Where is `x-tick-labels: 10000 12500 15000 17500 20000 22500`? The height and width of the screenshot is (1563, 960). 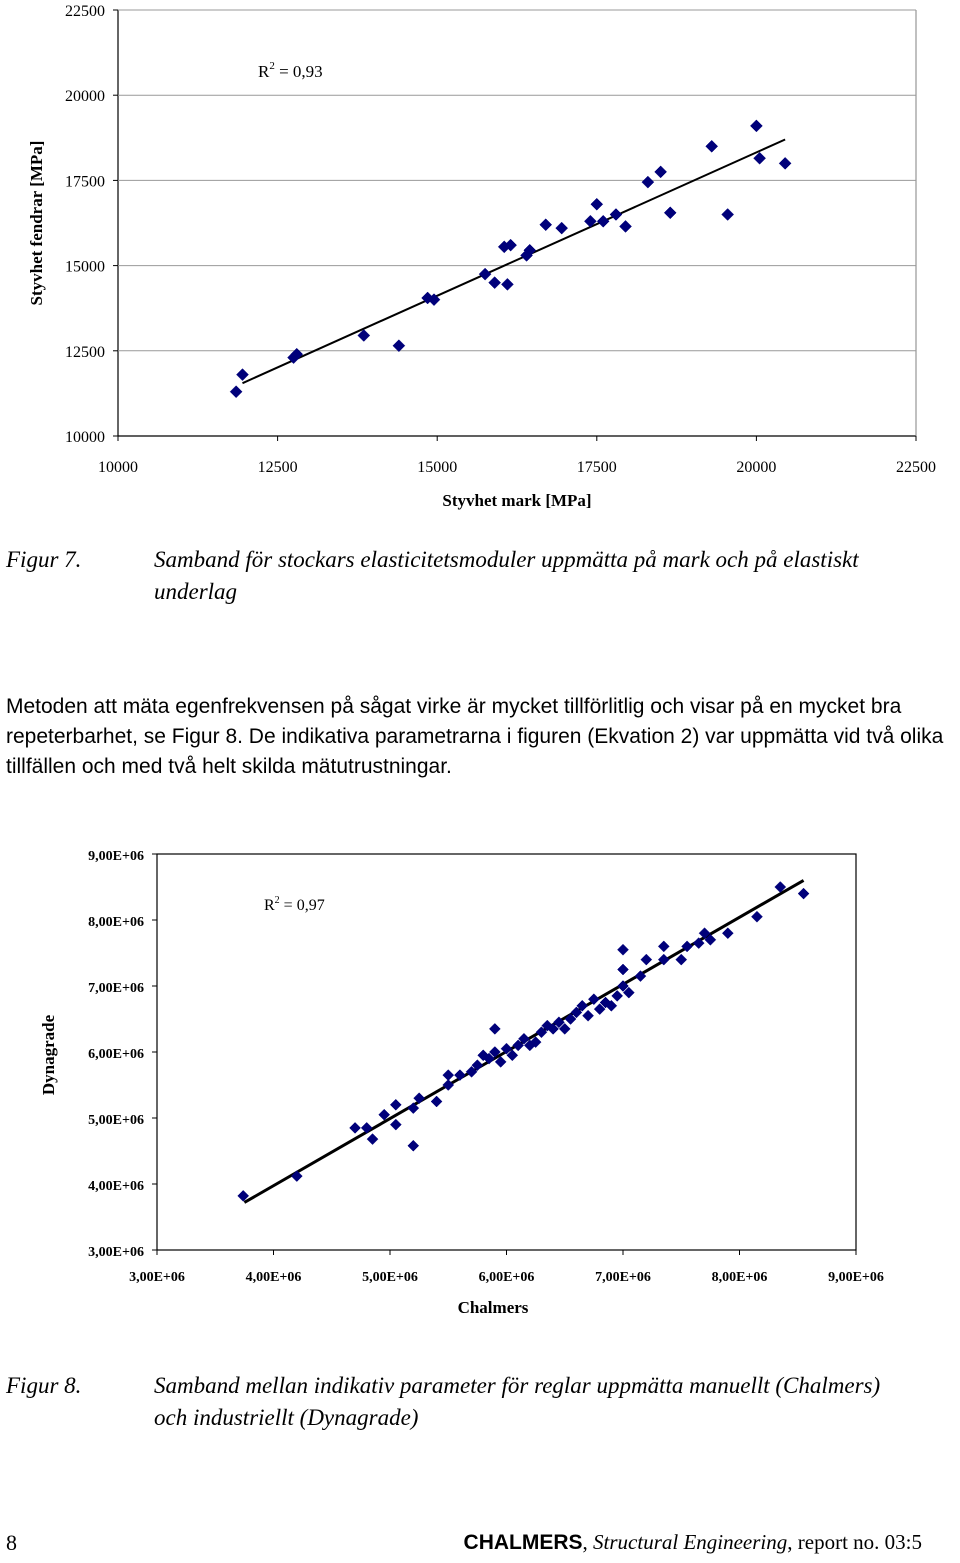
x-tick-labels: 10000 12500 15000 17500 20000 22500 is located at coordinates (517, 456).